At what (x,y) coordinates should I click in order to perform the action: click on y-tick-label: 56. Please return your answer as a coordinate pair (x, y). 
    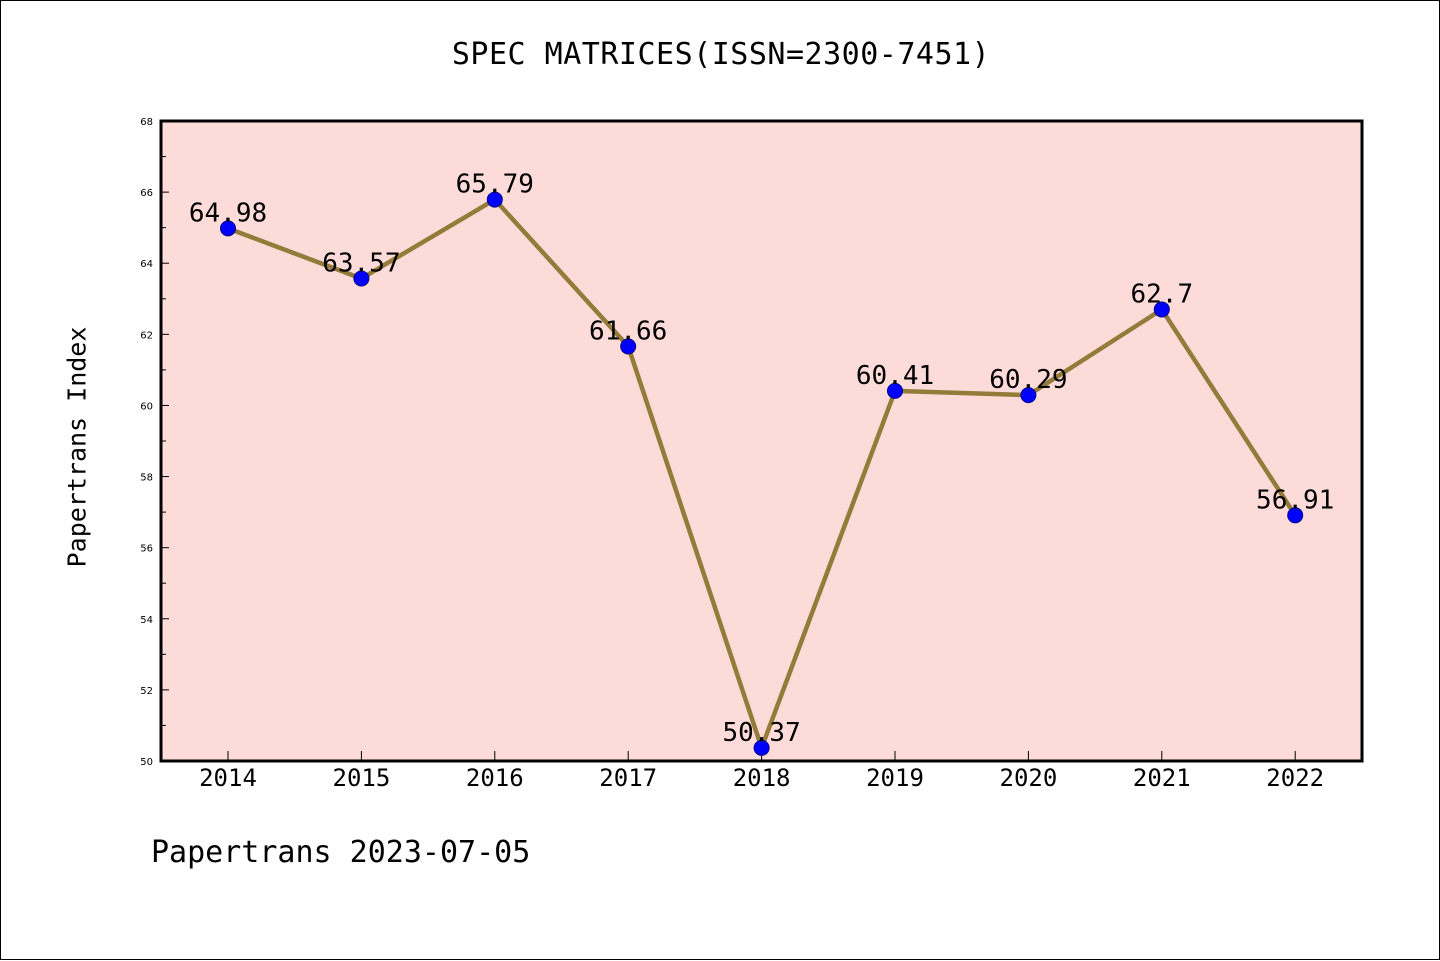
    Looking at the image, I should click on (146, 549).